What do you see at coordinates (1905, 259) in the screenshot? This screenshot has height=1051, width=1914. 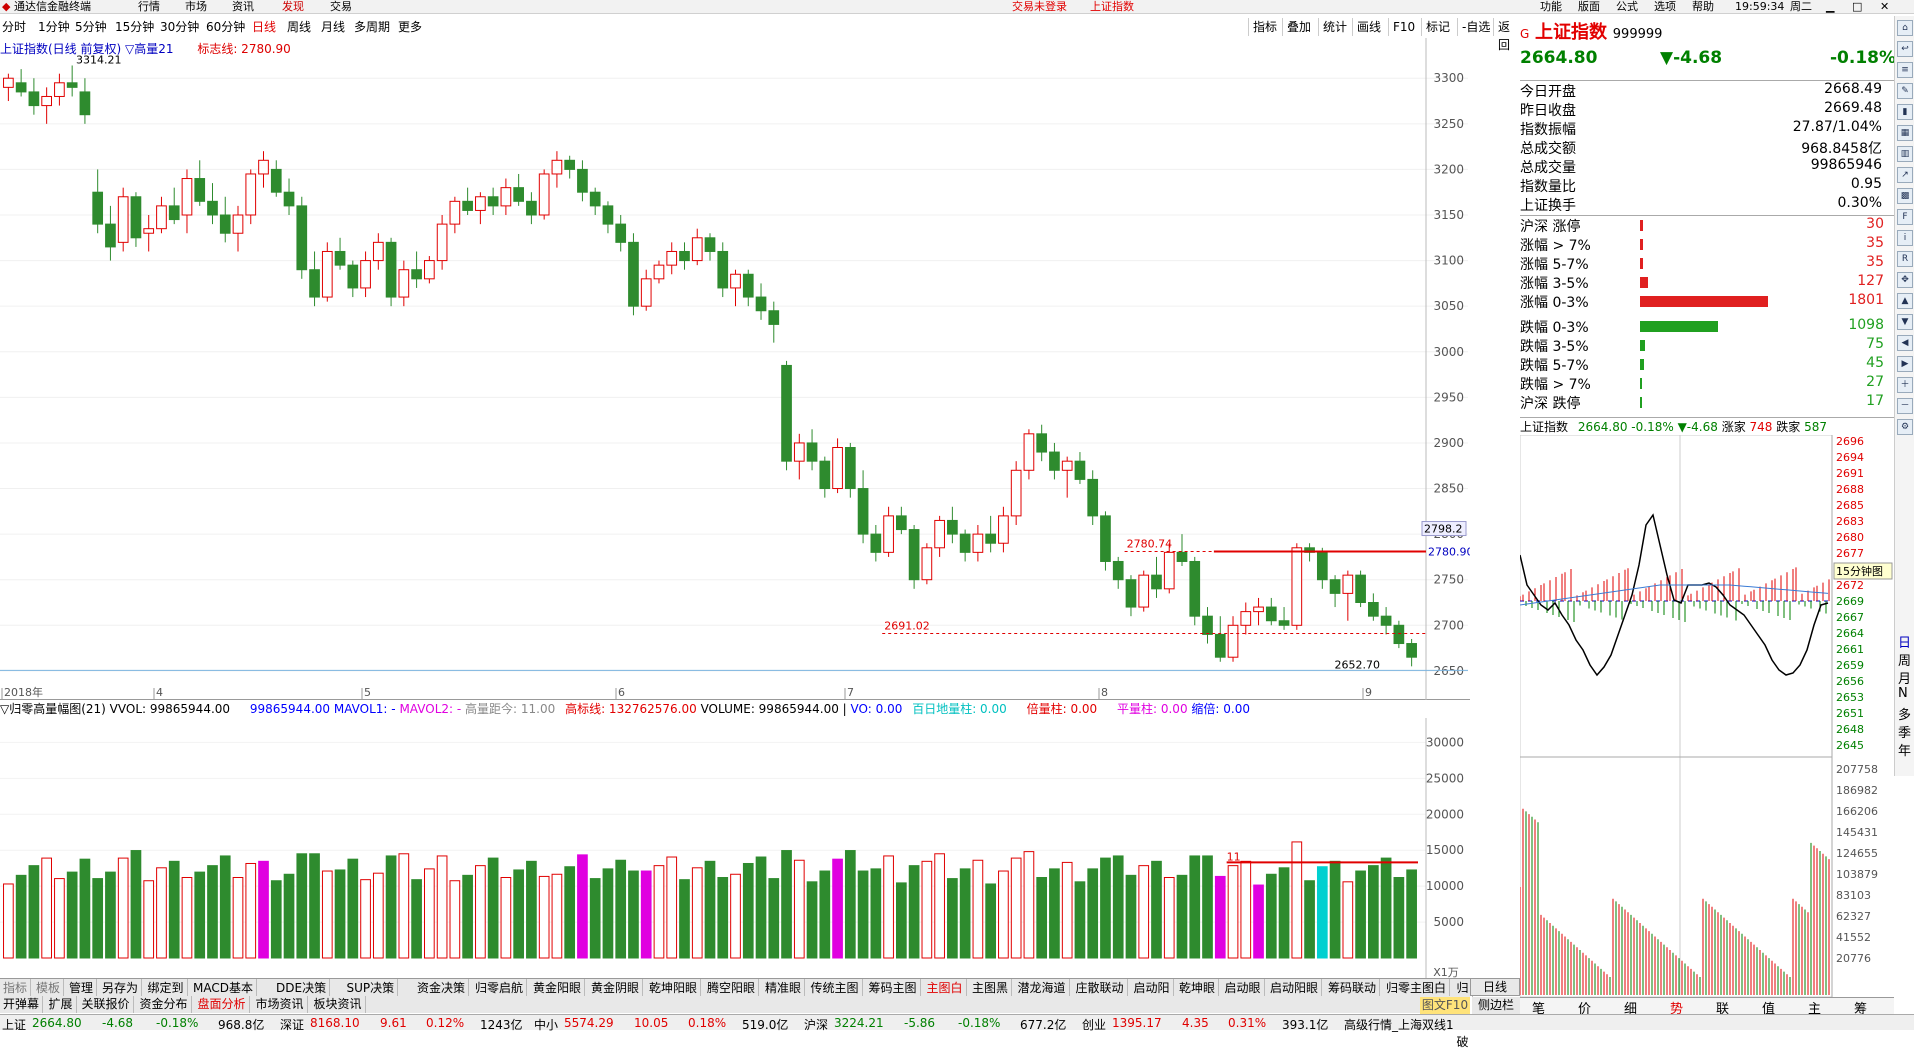 I see `rsi-icon: R` at bounding box center [1905, 259].